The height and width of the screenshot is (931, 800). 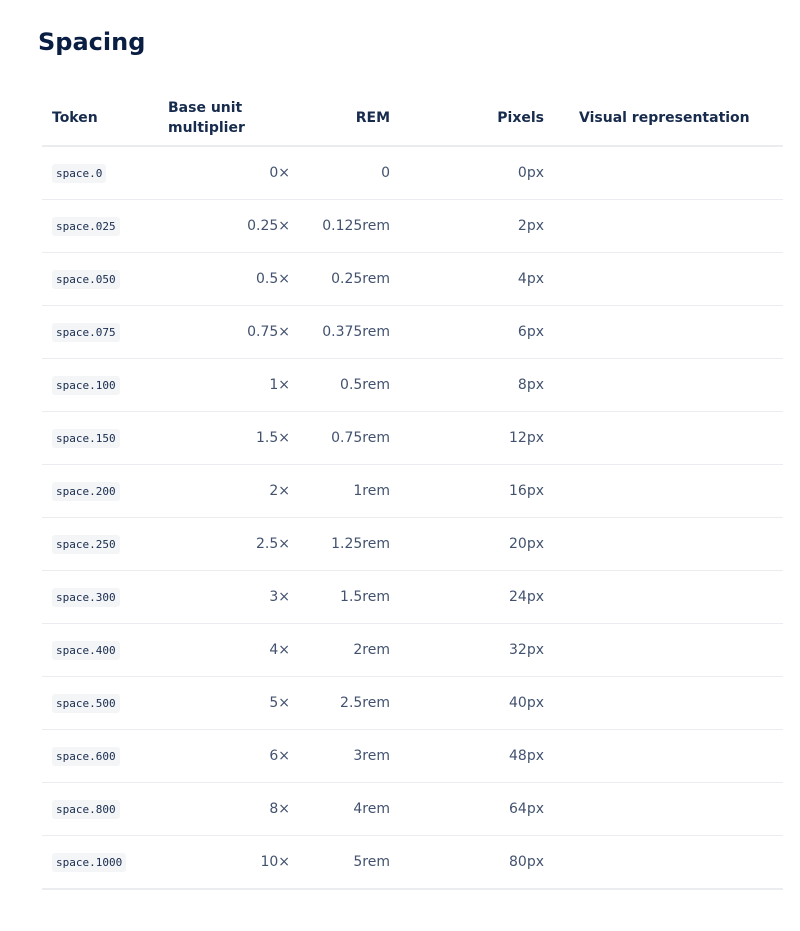 What do you see at coordinates (229, 544) in the screenshot?
I see `multiplier-cell: 2.5×` at bounding box center [229, 544].